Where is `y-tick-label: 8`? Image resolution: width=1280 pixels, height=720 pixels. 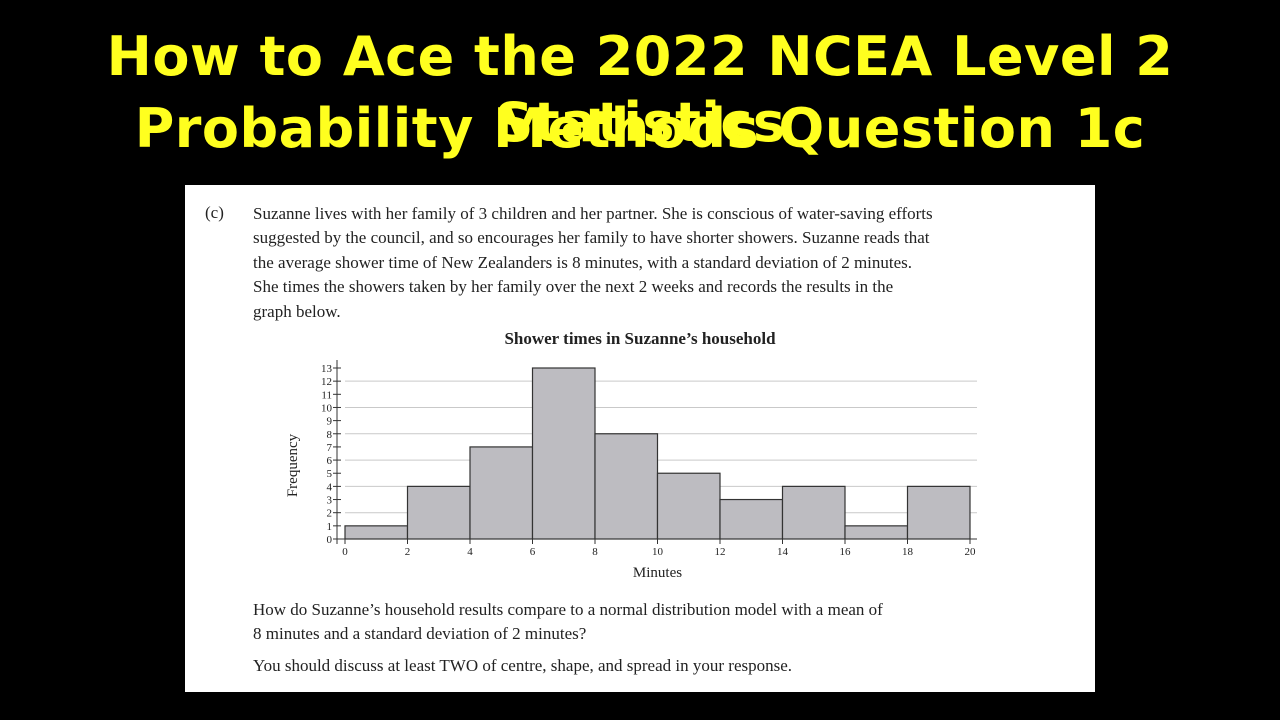 y-tick-label: 8 is located at coordinates (330, 435).